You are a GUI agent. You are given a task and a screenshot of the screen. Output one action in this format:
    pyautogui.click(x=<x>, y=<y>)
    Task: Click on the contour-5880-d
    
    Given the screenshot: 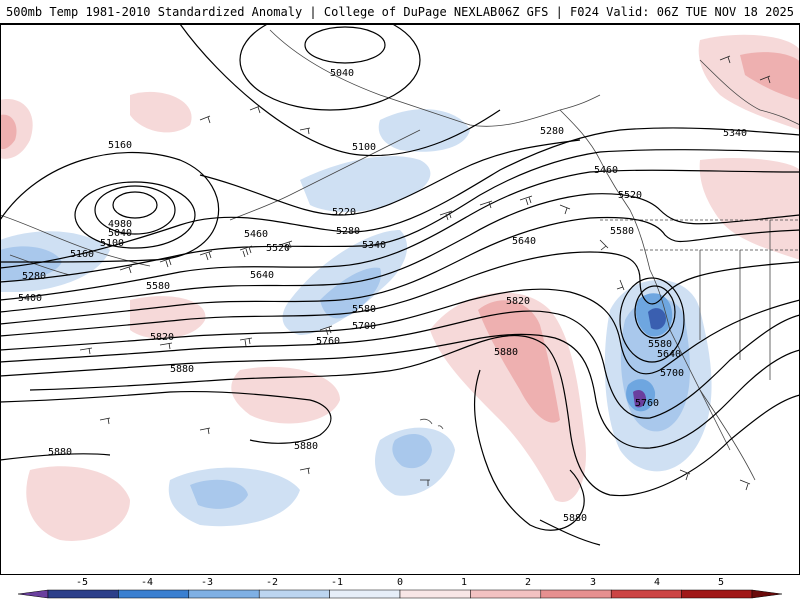 What is the action you would take?
    pyautogui.click(x=570, y=532)
    